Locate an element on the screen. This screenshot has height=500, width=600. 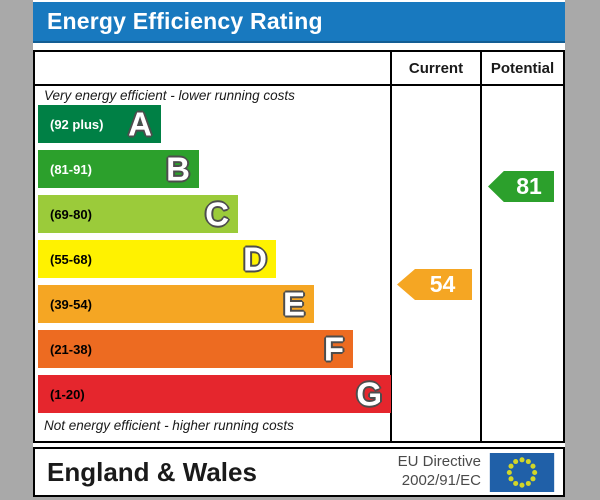
band-letter: F is located at coordinates (333, 349).